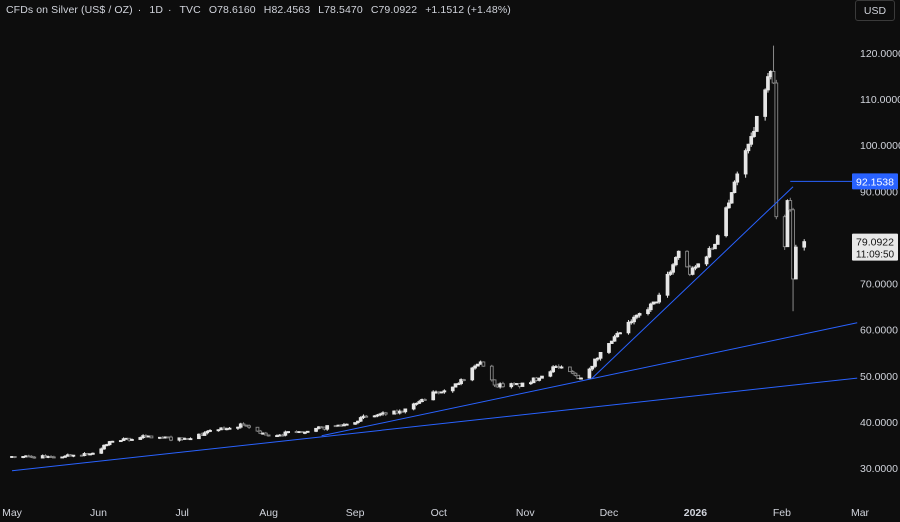 This screenshot has height=522, width=900. Describe the element at coordinates (12, 513) in the screenshot. I see `x-tick-label: May` at that location.